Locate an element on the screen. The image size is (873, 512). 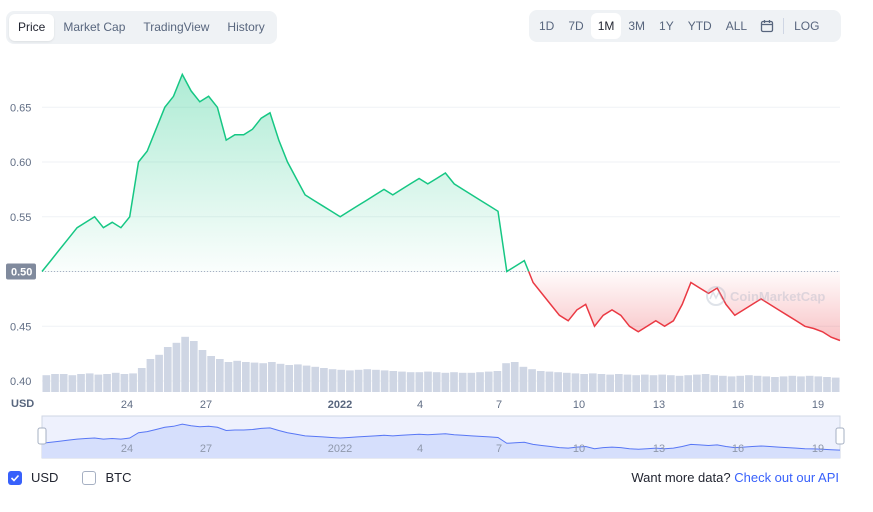
chart-type-tabs: Price Market Cap TradingView History is located at coordinates (141, 27).